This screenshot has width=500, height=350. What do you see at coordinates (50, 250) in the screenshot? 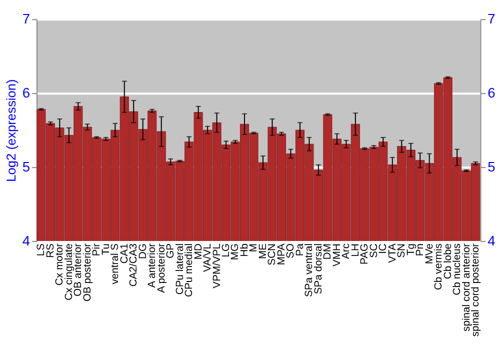
I see `x-tick-label: RS` at bounding box center [50, 250].